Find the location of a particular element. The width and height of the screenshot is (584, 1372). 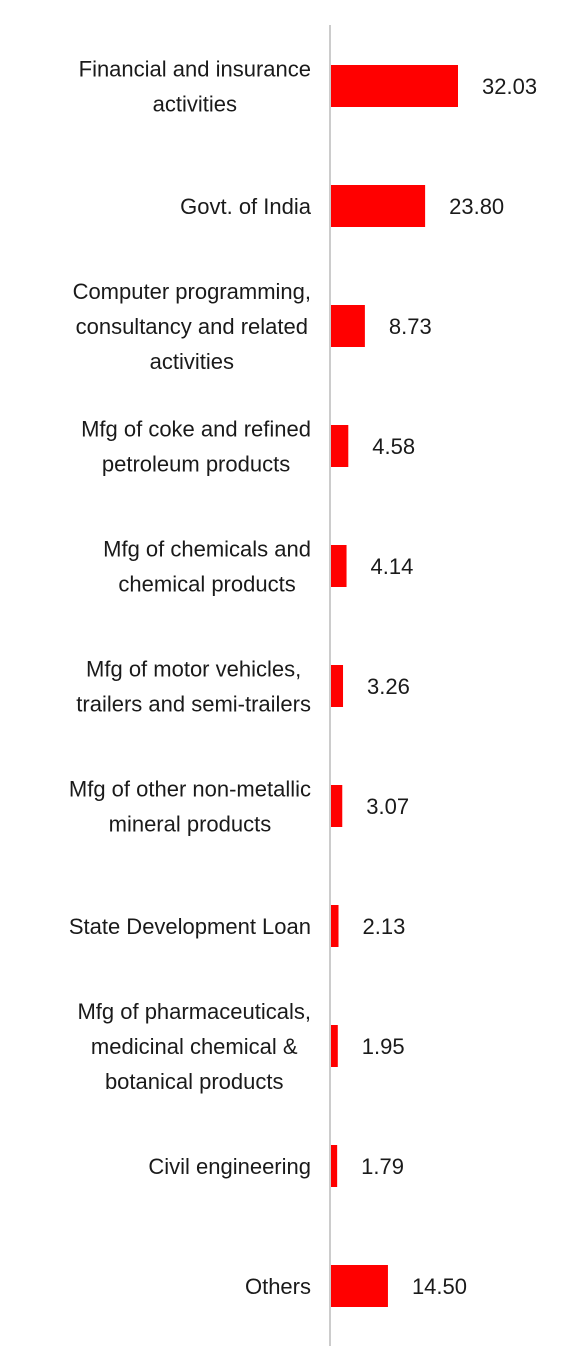

data-label: 1.95 is located at coordinates (383, 1046).